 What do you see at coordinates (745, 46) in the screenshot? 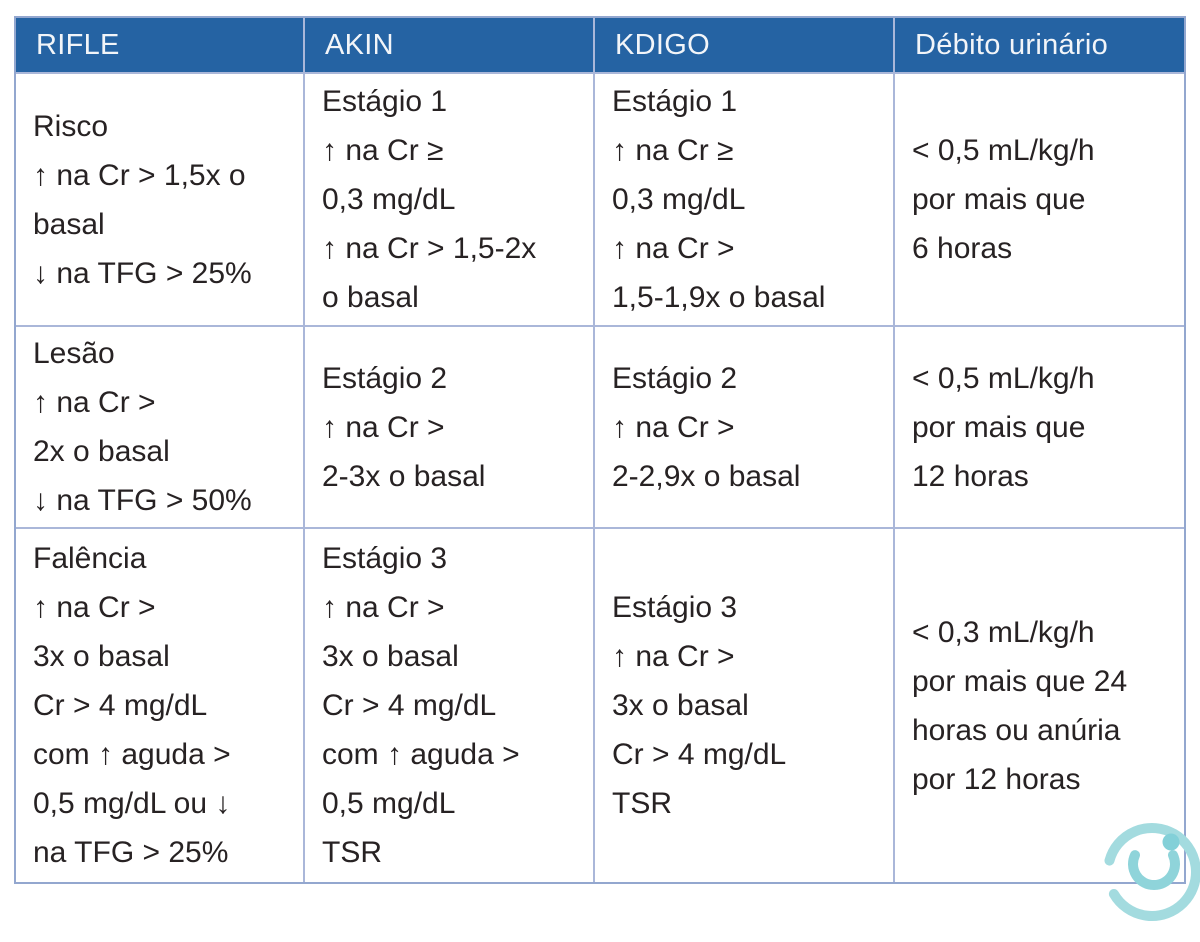
I see `column-header-kdigo: KDIGO` at bounding box center [745, 46].